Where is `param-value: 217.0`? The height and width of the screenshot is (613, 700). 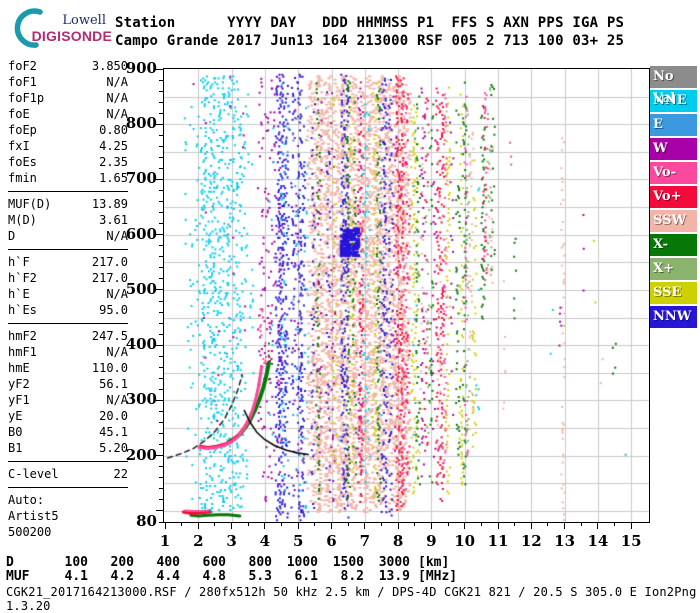 param-value: 217.0 is located at coordinates (109, 278).